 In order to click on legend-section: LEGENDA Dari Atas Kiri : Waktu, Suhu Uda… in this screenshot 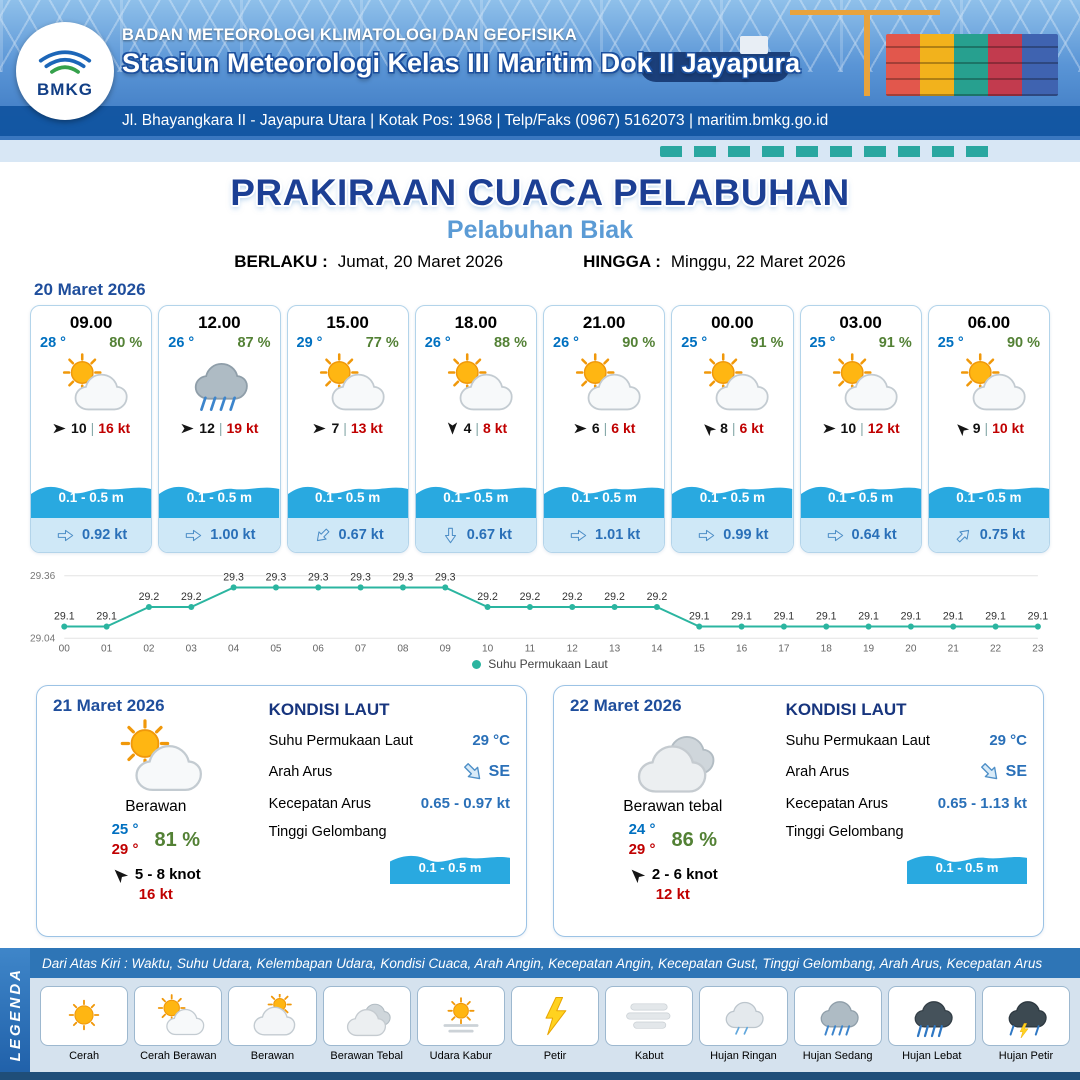, I will do `click(540, 1014)`.